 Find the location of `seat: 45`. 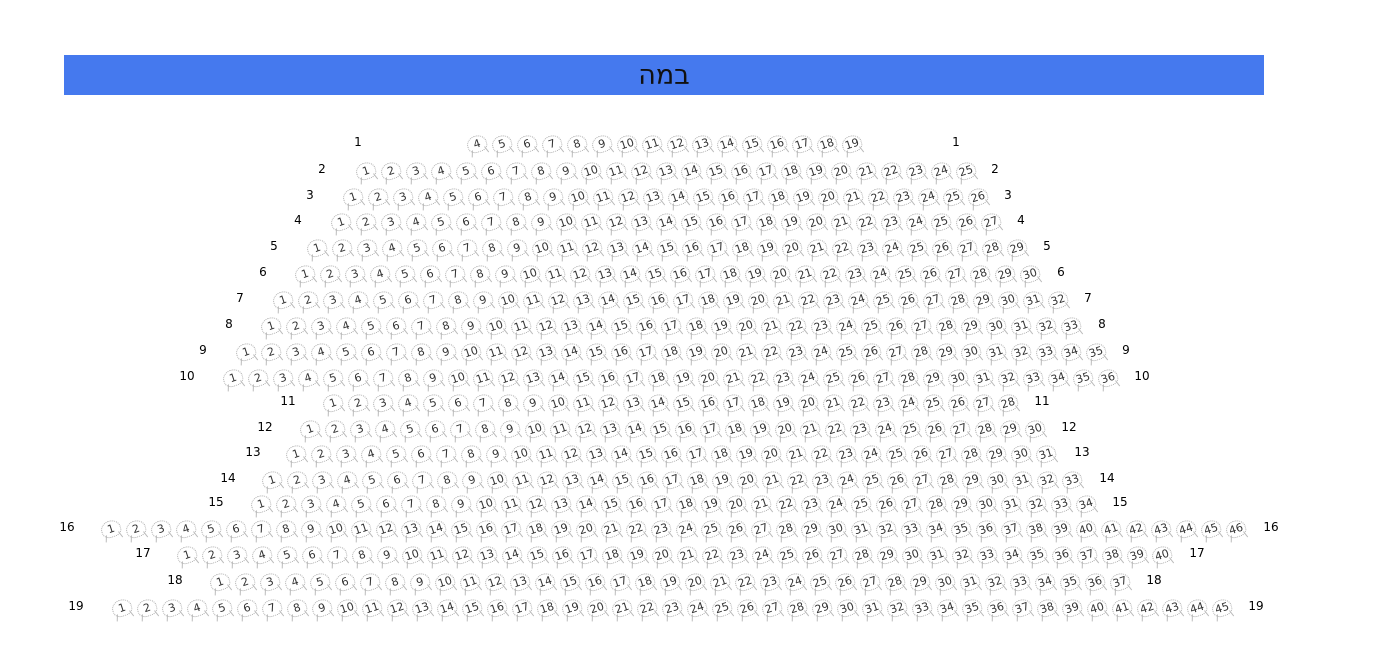

seat: 45 is located at coordinates (1222, 608).